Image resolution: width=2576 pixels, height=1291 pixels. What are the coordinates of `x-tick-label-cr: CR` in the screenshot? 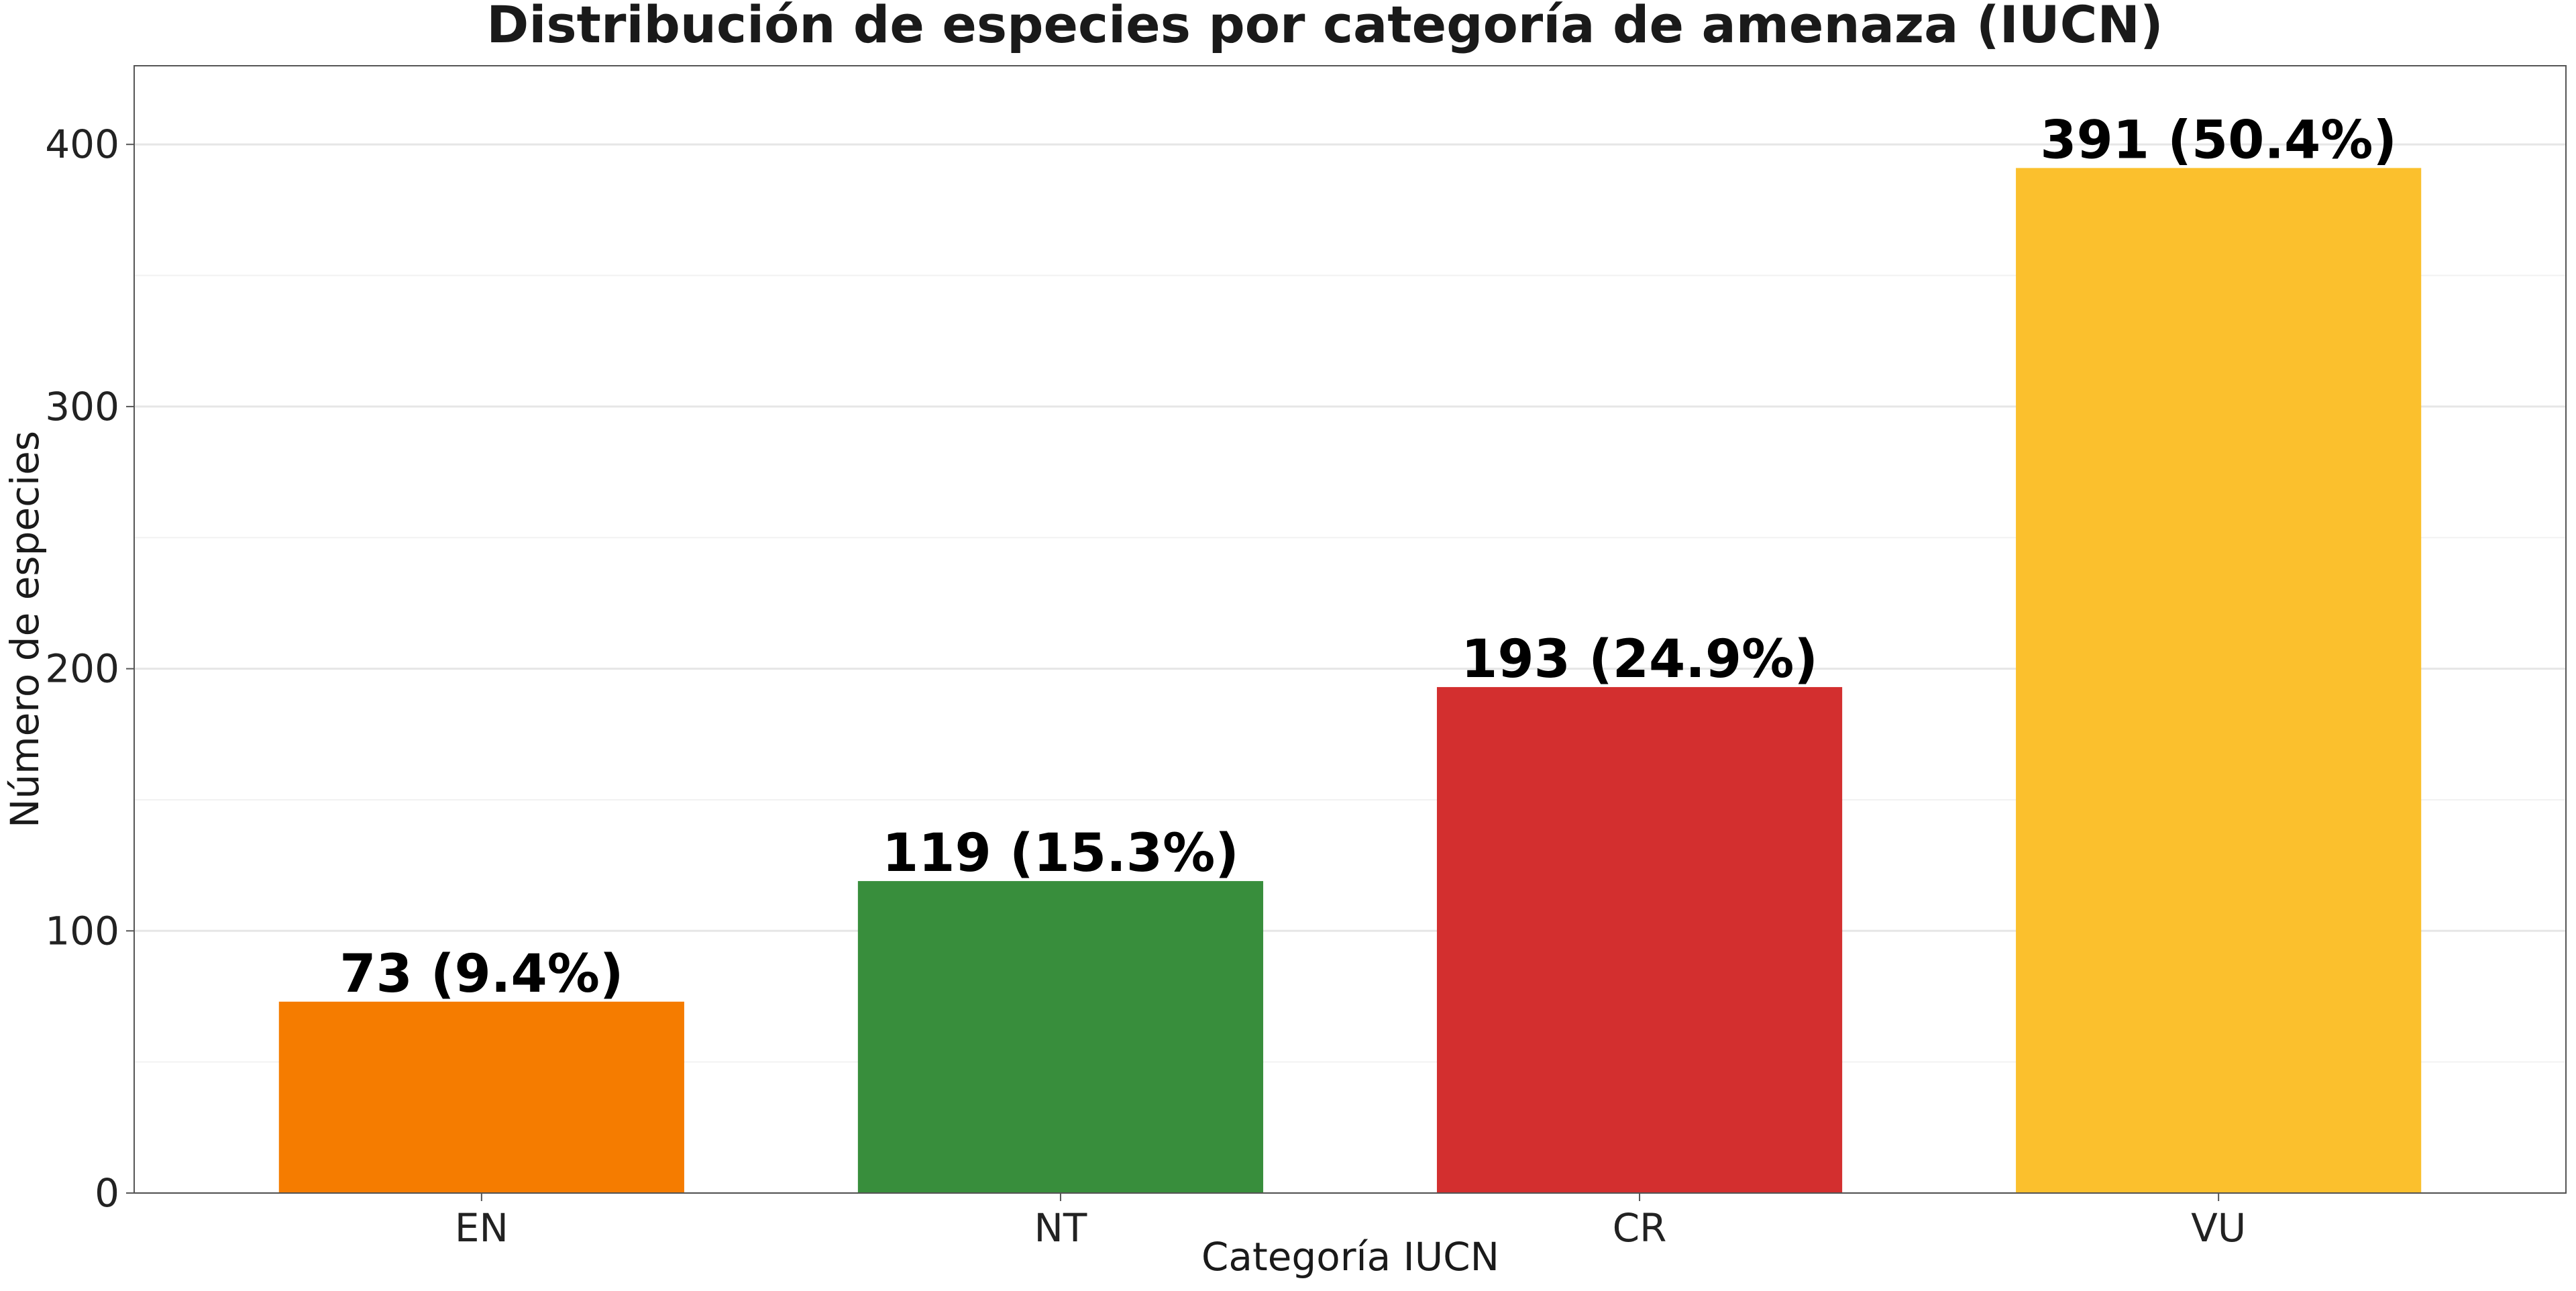 It's located at (1640, 1228).